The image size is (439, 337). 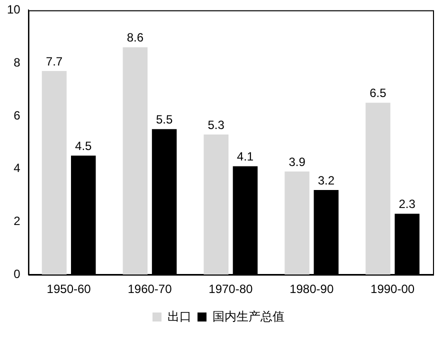 I want to click on x-tick-label: 1950-60, so click(x=69, y=289).